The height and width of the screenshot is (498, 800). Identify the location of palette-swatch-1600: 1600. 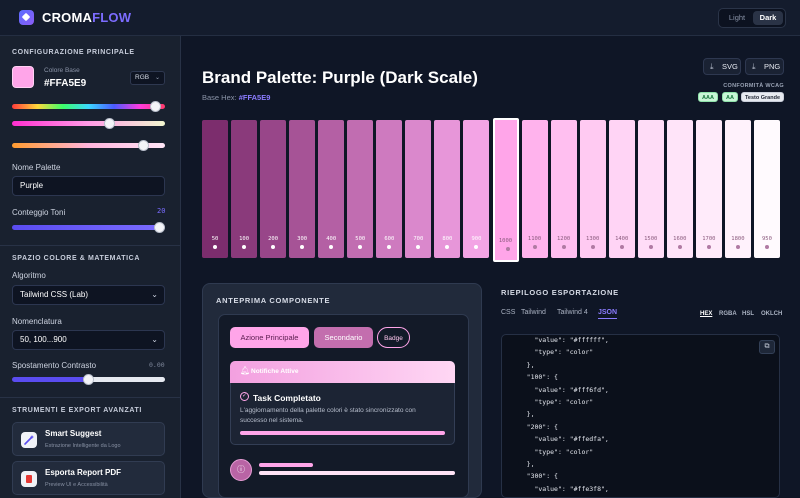
(679, 189).